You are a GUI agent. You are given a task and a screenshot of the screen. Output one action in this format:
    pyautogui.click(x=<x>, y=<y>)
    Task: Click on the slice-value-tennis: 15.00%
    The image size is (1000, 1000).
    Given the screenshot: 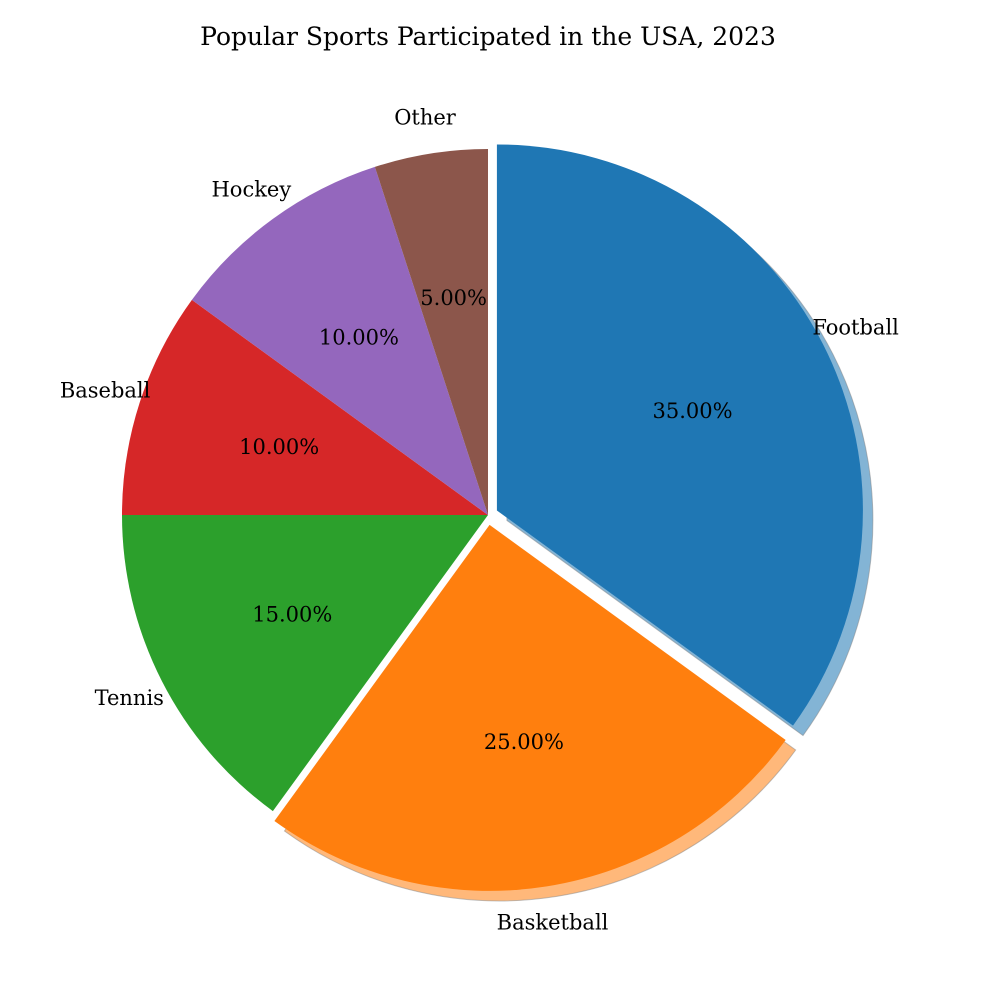 What is the action you would take?
    pyautogui.click(x=292, y=615)
    